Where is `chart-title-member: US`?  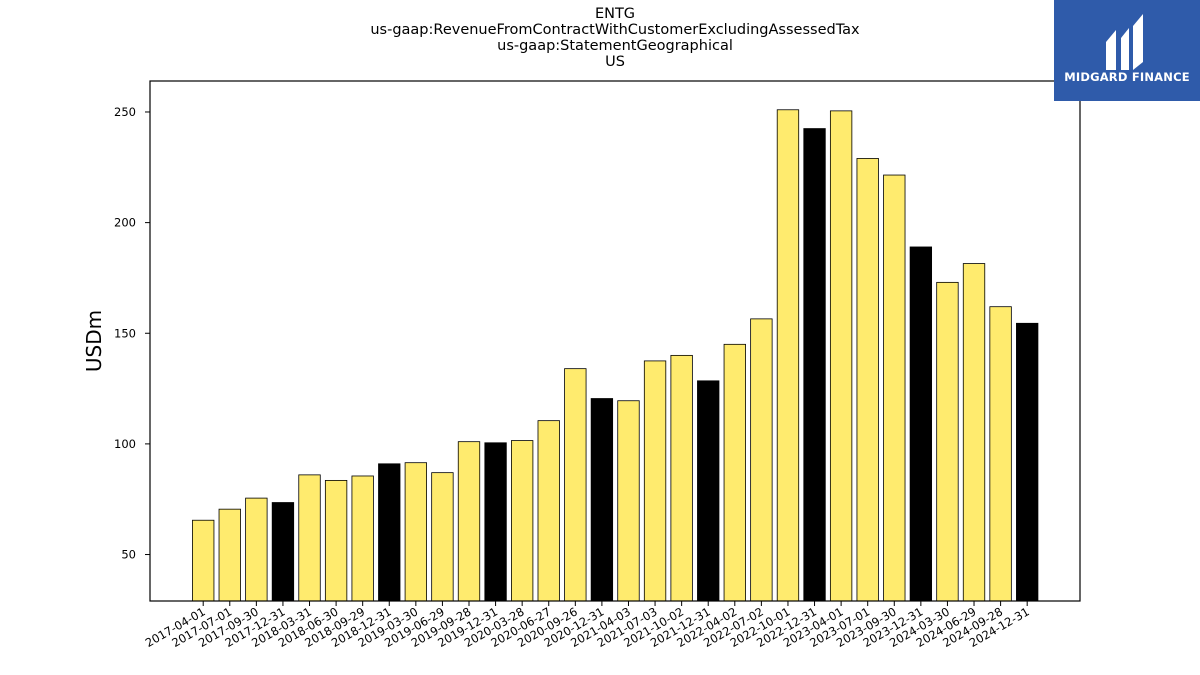
chart-title-member: US is located at coordinates (615, 62).